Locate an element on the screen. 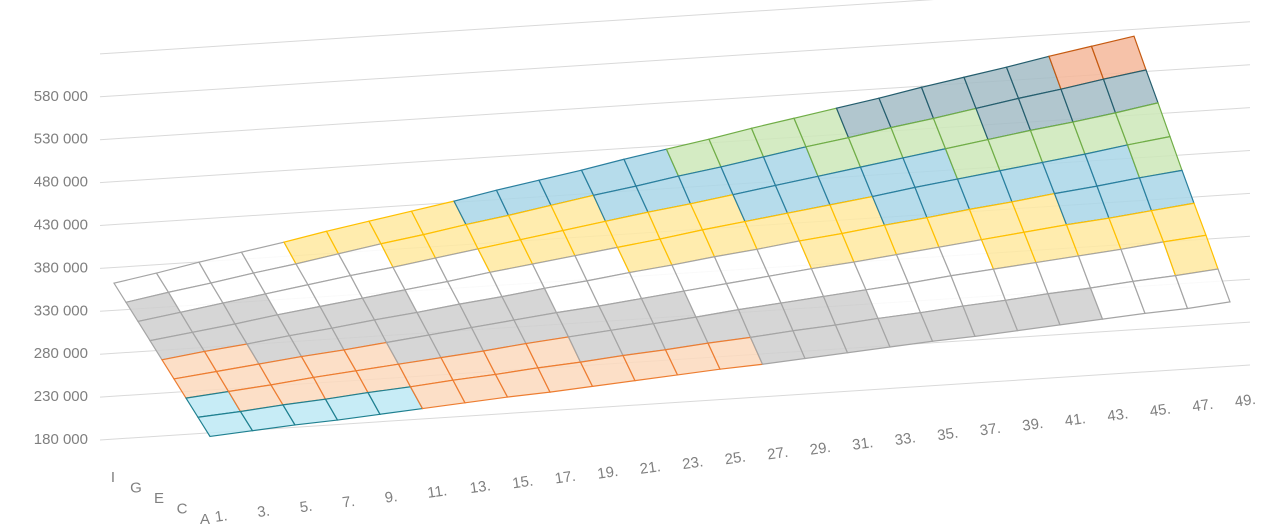  y-tick-label: 180 000 is located at coordinates (61, 439).